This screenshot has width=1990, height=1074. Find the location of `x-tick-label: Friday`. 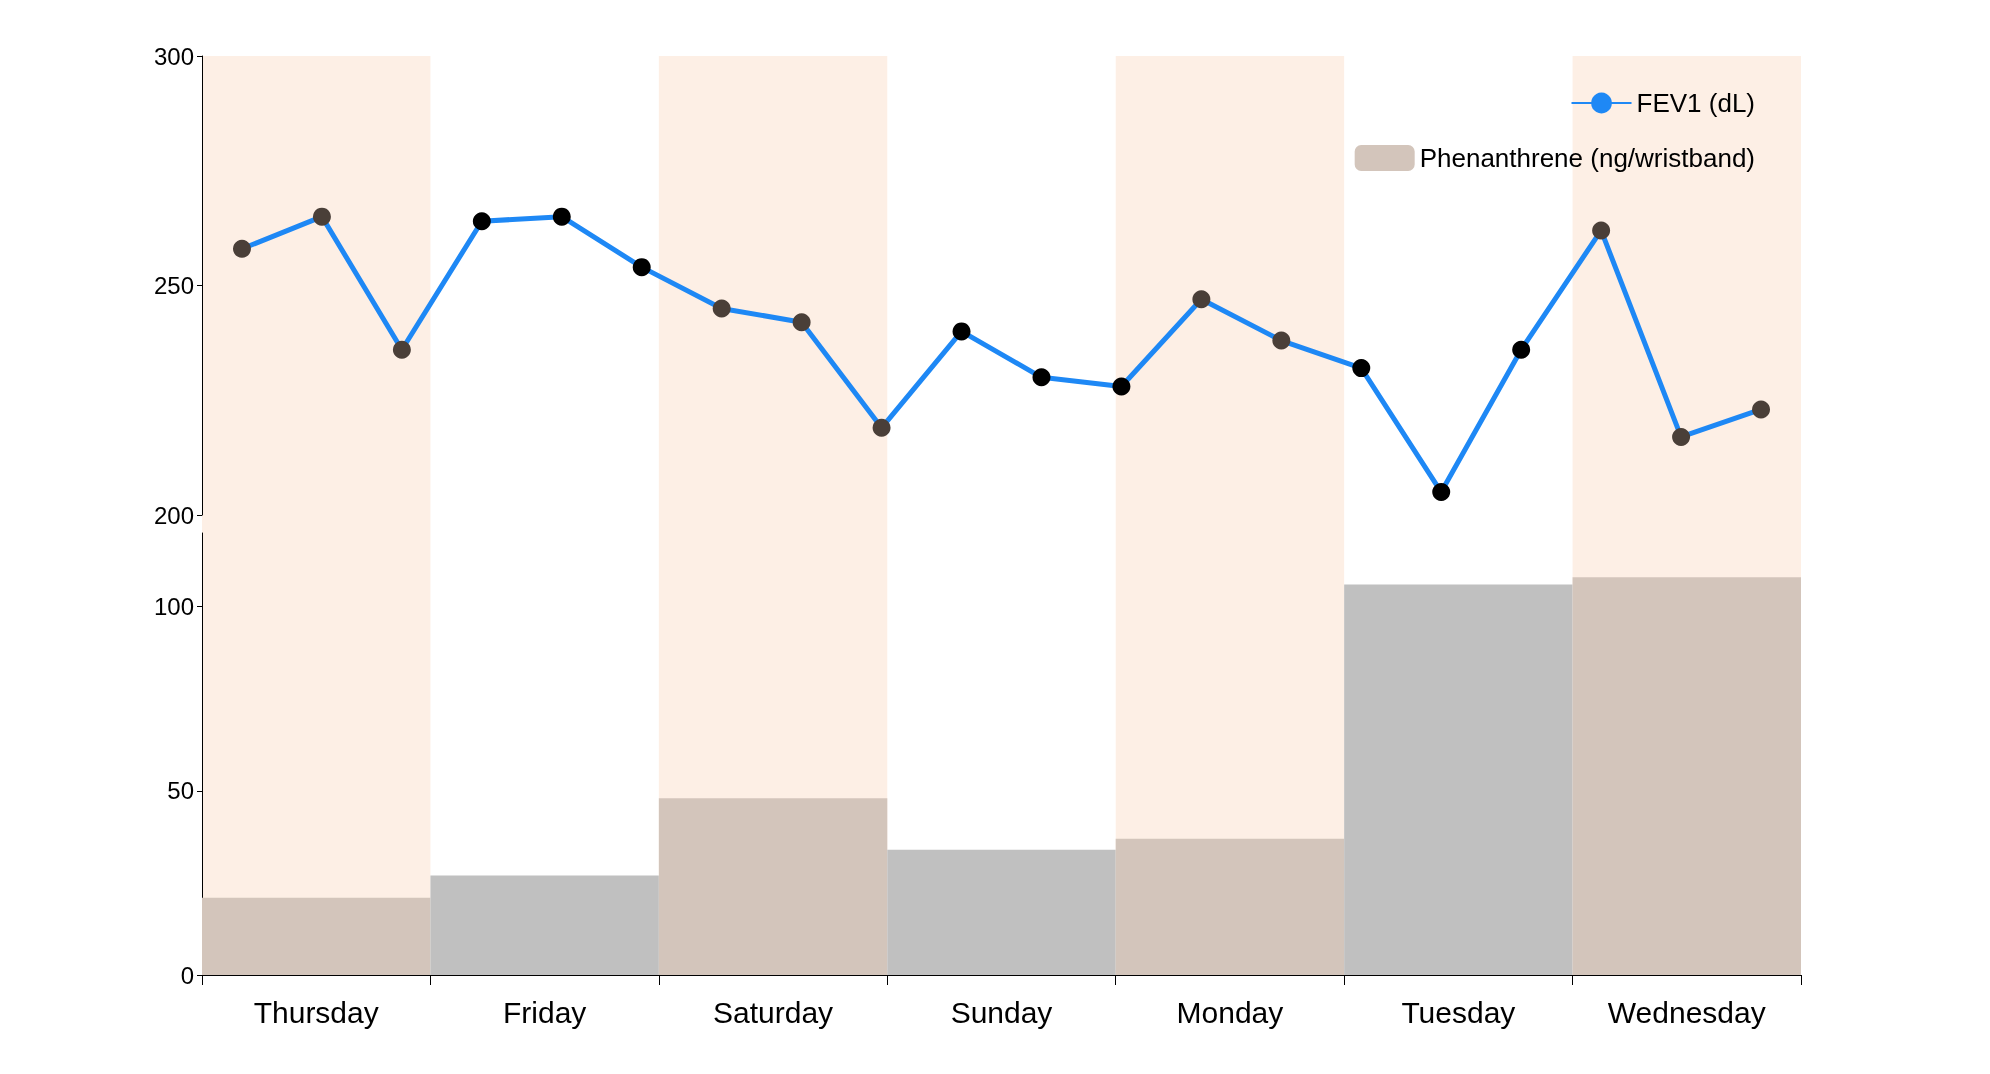

x-tick-label: Friday is located at coordinates (544, 1012).